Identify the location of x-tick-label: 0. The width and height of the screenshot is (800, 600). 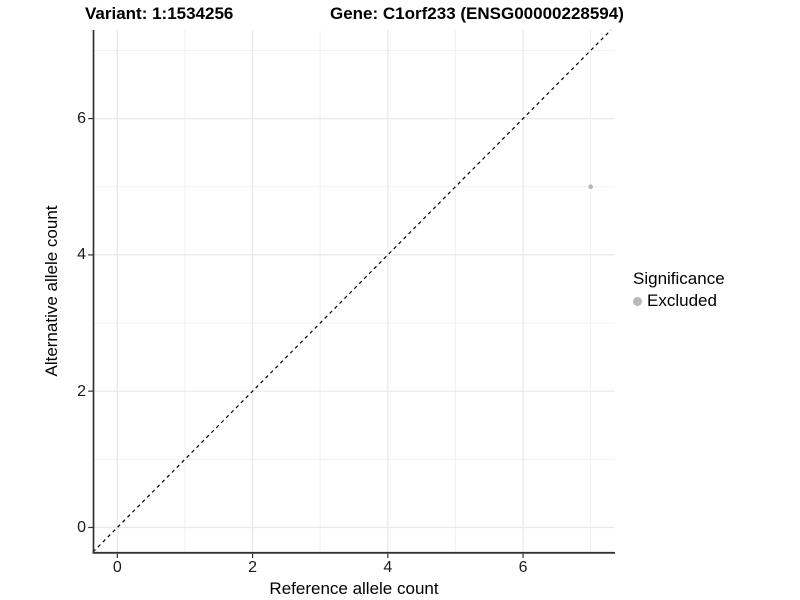
(117, 567).